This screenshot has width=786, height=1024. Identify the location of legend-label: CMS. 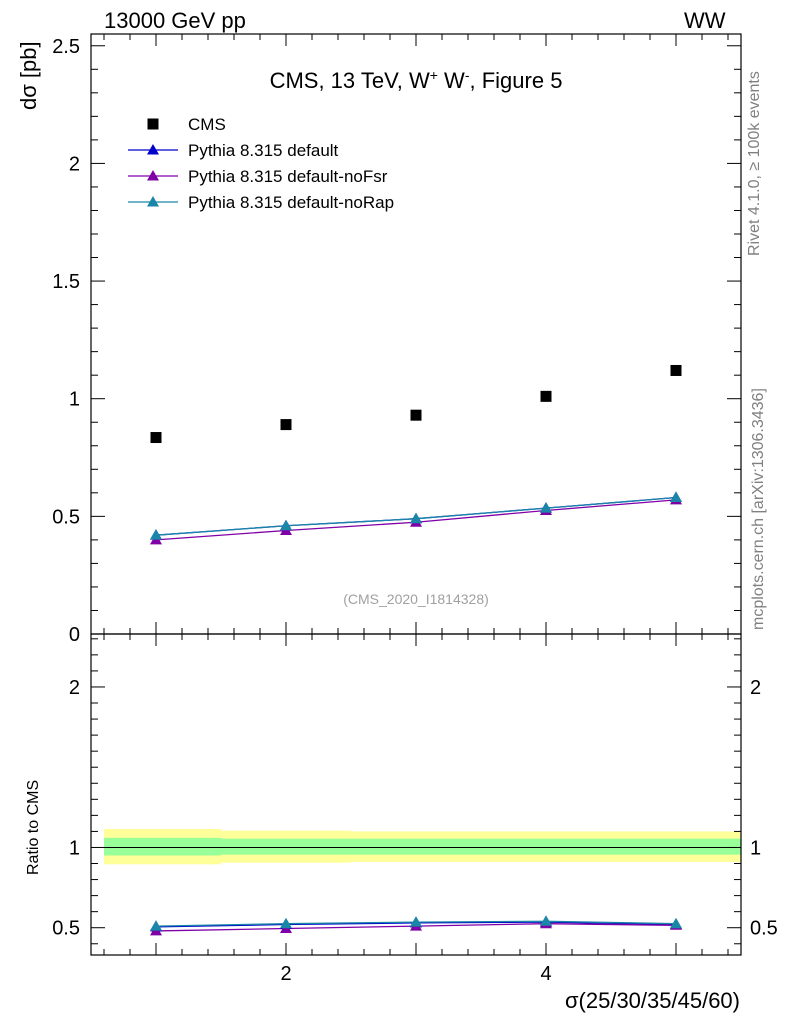
(207, 124).